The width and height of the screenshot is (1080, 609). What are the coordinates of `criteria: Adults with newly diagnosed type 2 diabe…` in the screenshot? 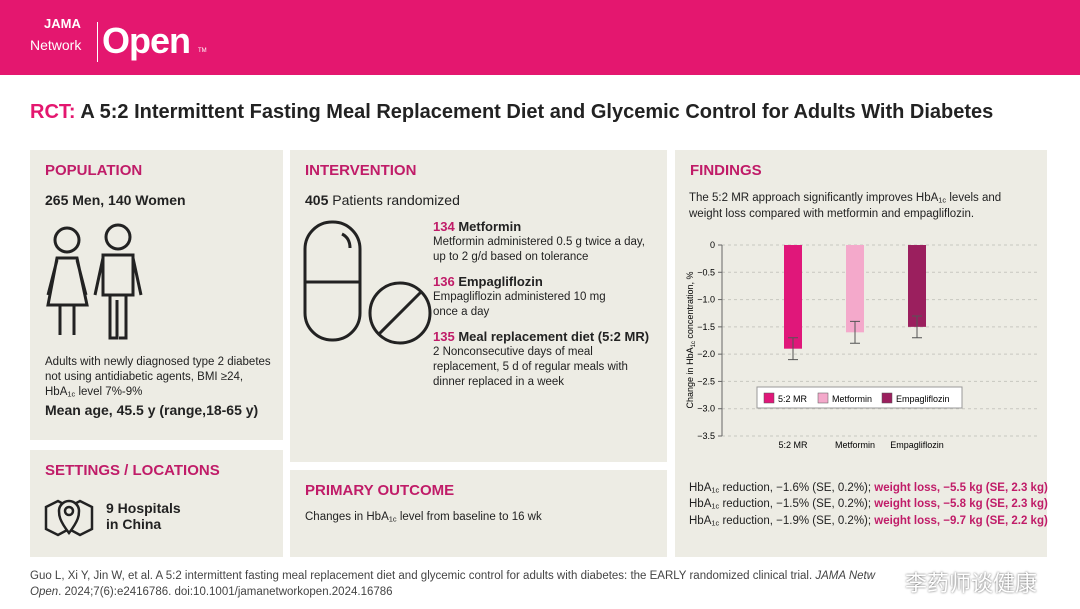 It's located at (162, 378).